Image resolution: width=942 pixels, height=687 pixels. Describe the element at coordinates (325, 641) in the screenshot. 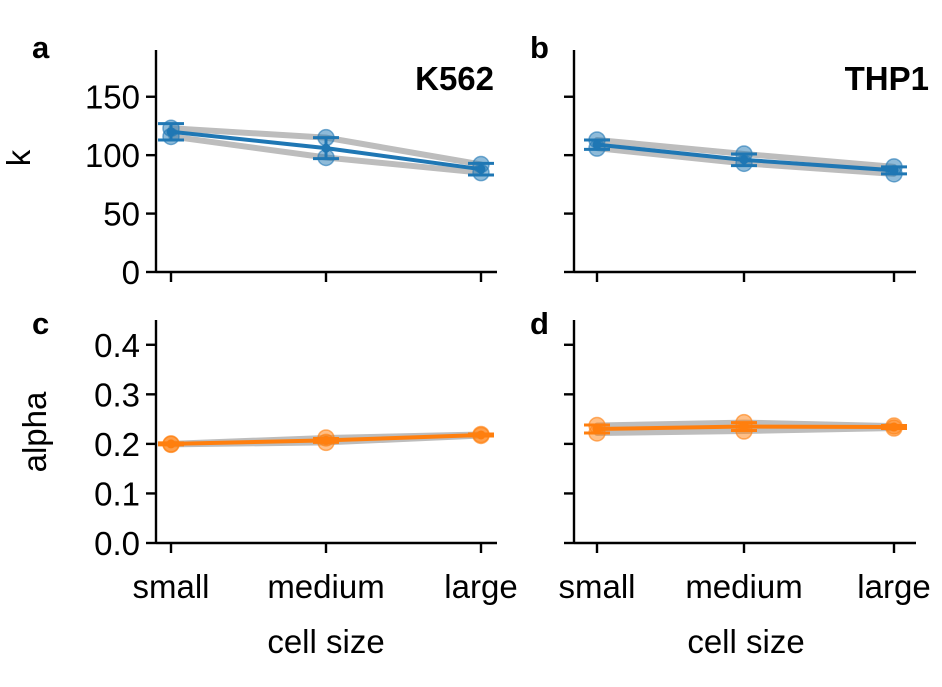

I see `x-axis-label-left: cell size` at that location.